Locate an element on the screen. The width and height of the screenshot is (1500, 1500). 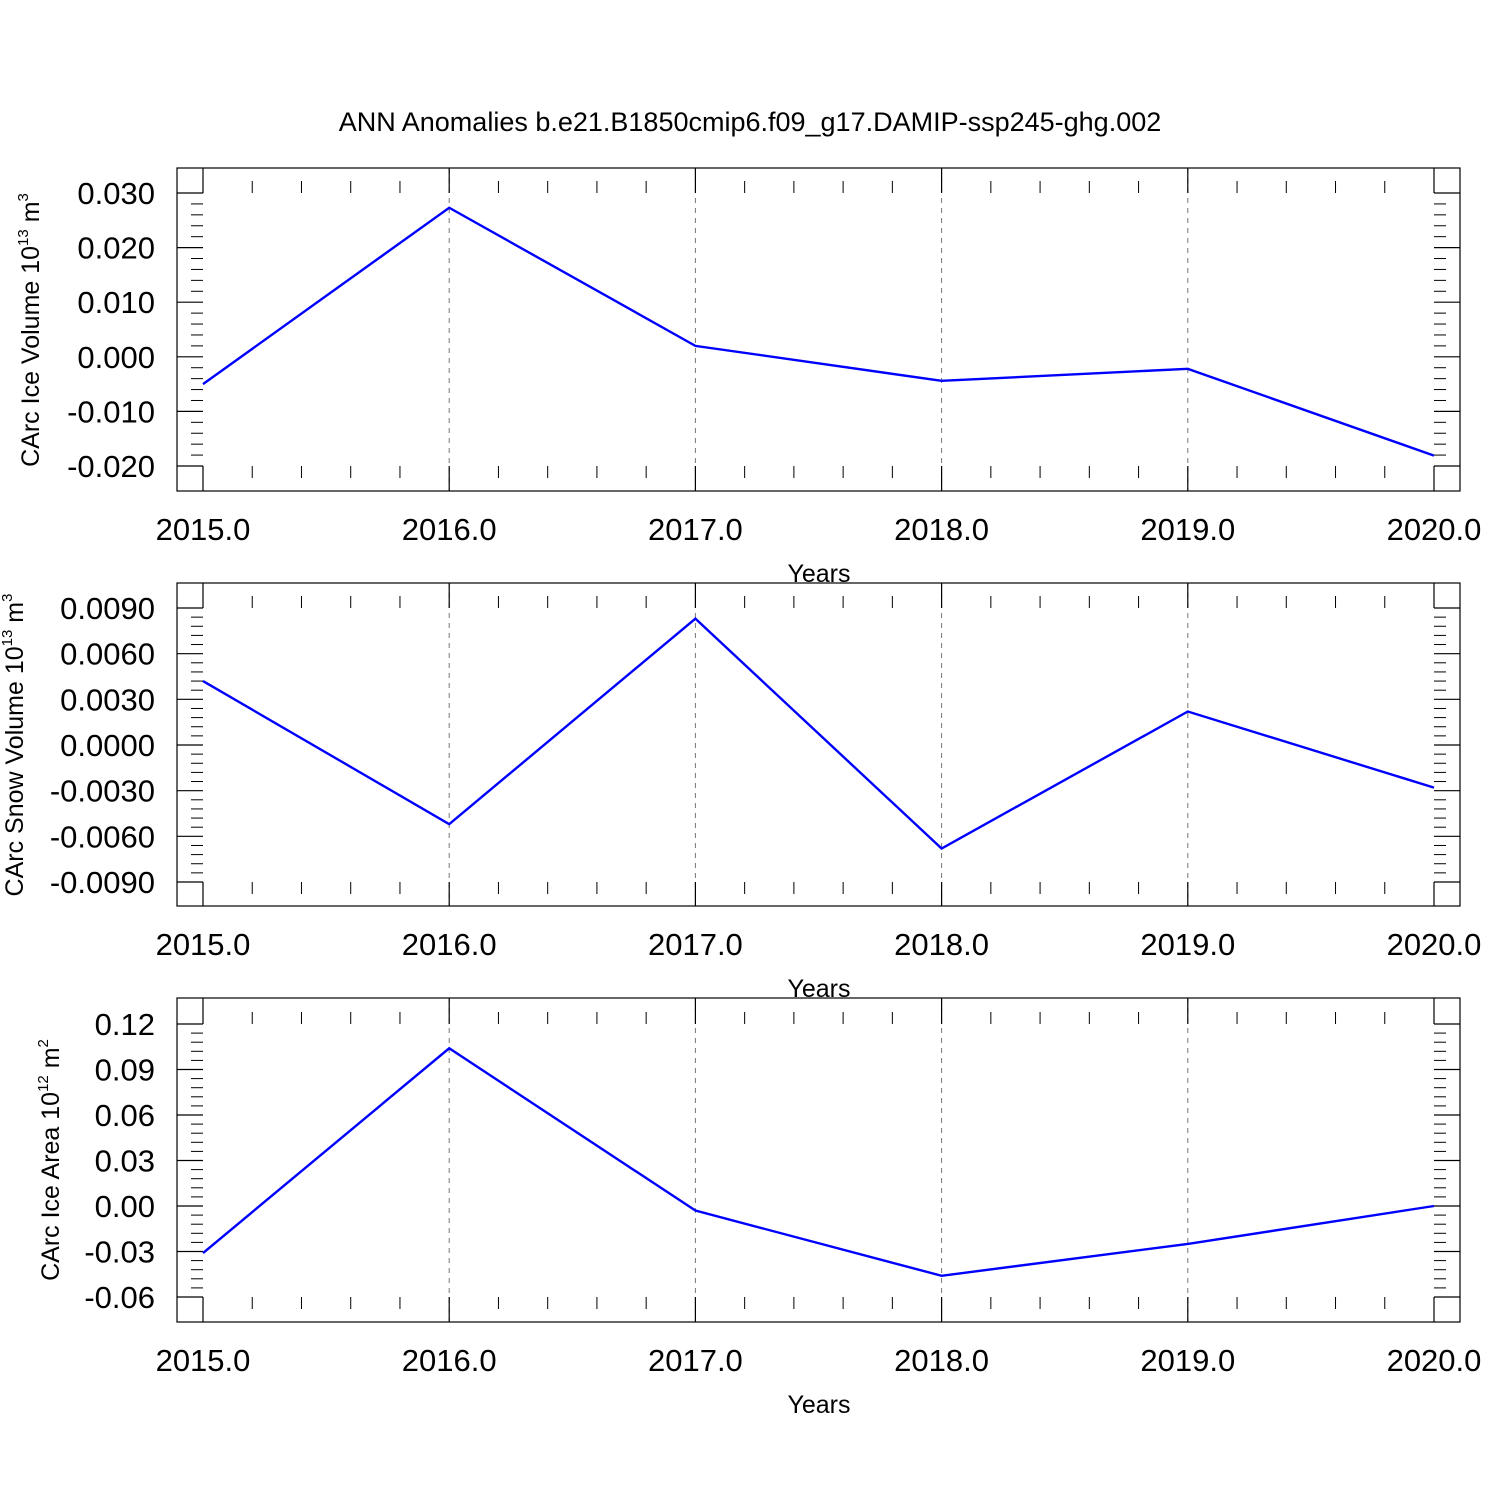
y-tick-label: 0.0090 is located at coordinates (107, 608).